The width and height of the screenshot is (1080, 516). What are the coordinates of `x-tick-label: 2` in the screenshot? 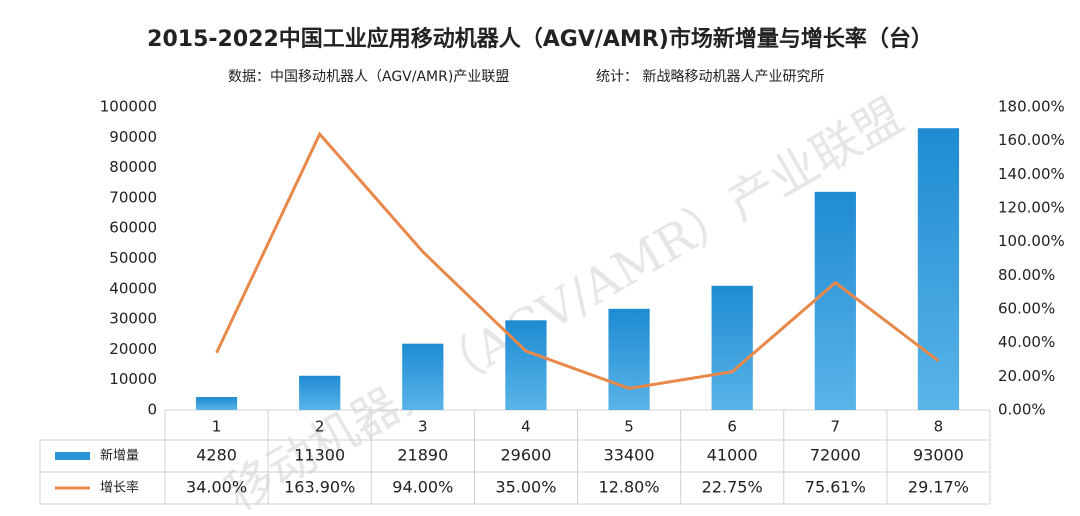 It's located at (320, 427).